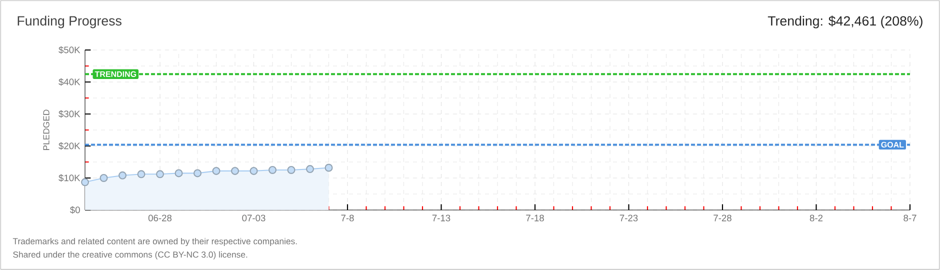  I want to click on x-tick-label: 7-23, so click(629, 218).